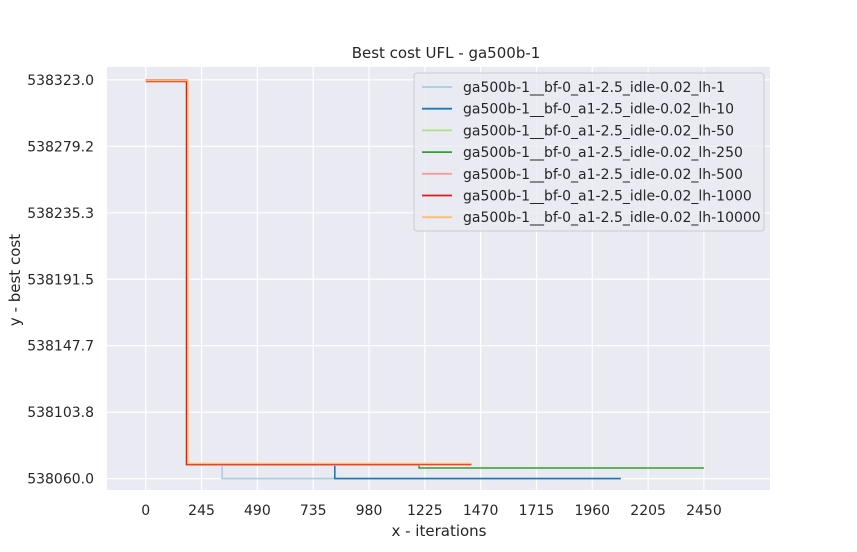 The width and height of the screenshot is (857, 552). I want to click on legend-label: ga500b-1__bf-0_a1-2.5_idle-0.02_lh-1, so click(594, 88).